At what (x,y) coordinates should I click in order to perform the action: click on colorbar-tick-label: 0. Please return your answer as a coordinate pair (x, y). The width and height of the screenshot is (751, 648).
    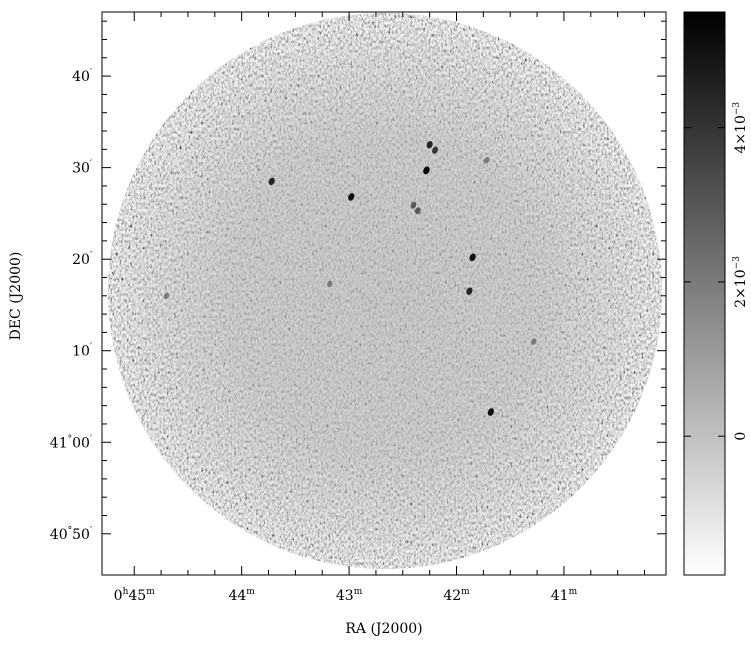
    Looking at the image, I should click on (741, 436).